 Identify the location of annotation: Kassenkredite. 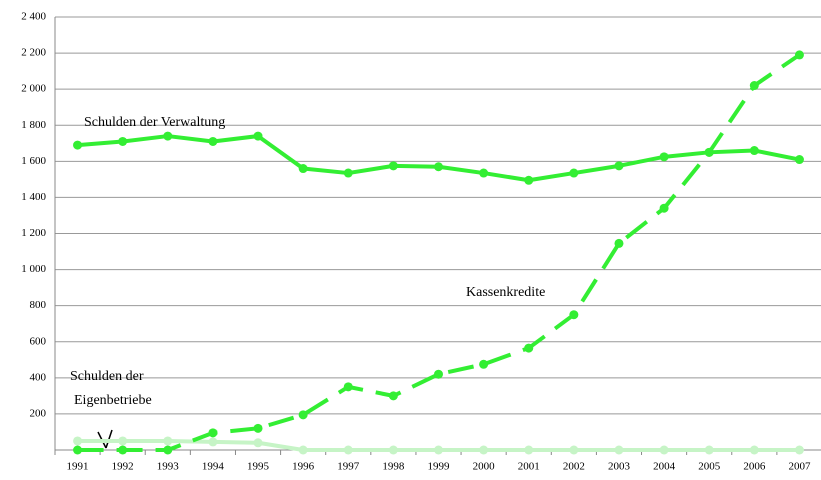
(505, 292).